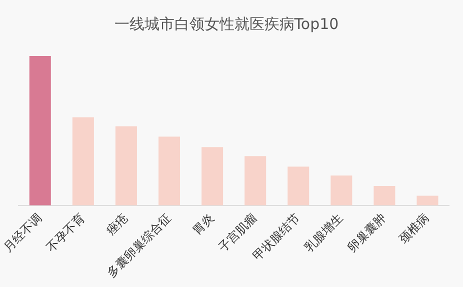  Describe the element at coordinates (414, 228) in the screenshot. I see `x-tick-label: 颈椎病` at that location.